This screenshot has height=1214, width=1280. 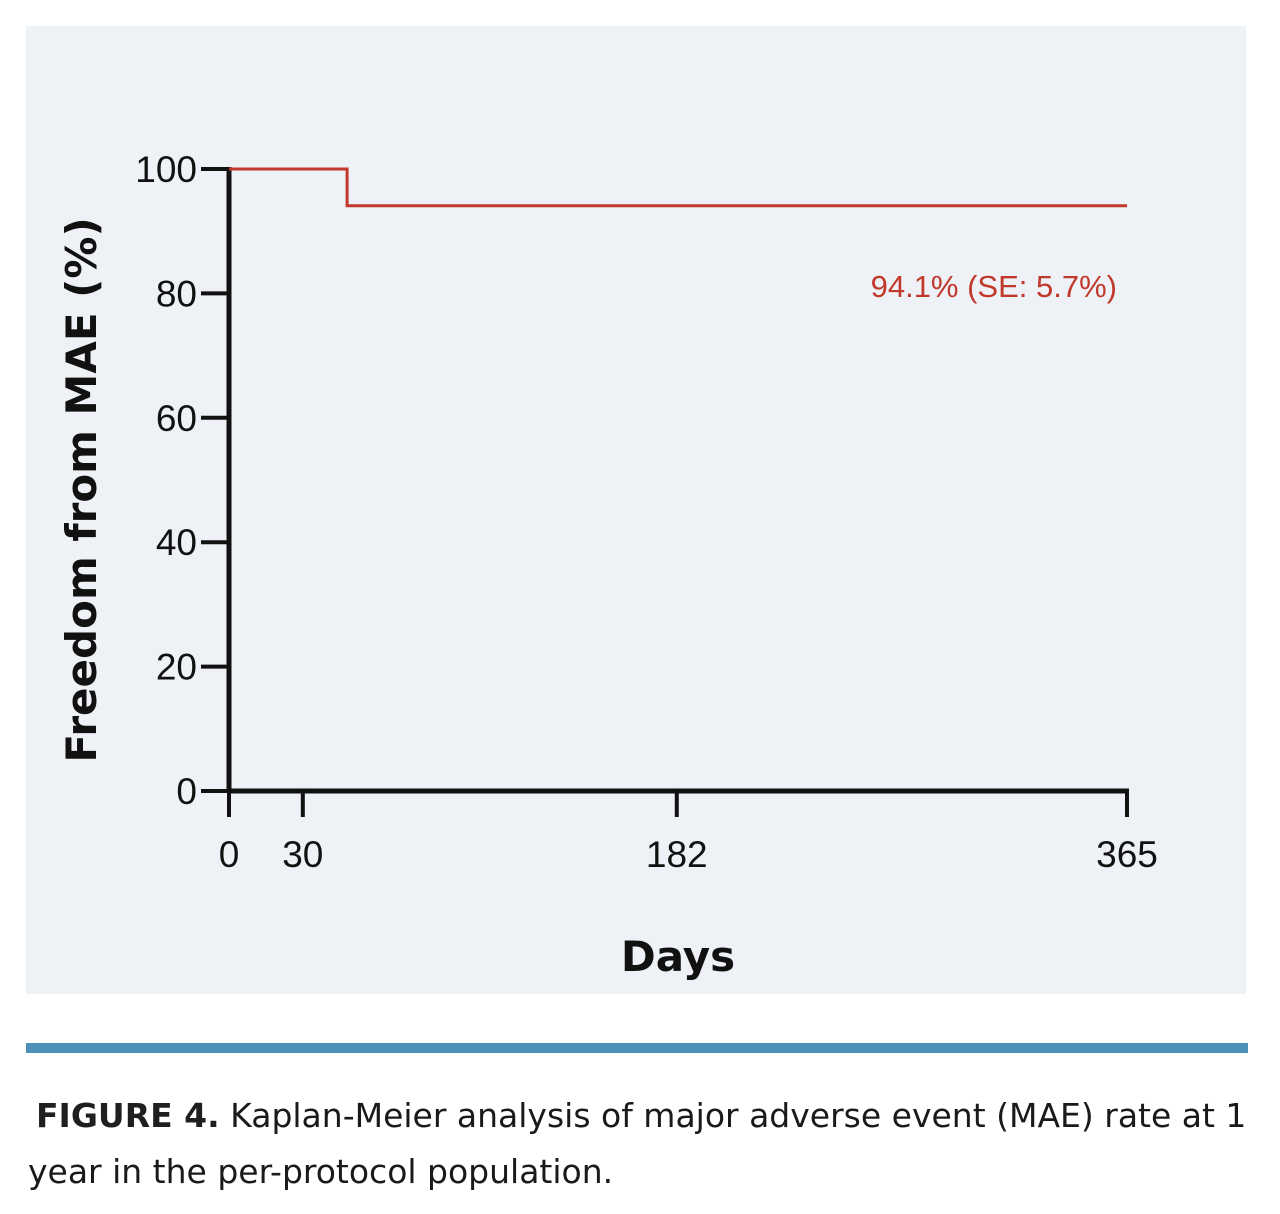 I want to click on x-tick-label-30: 30, so click(x=302, y=854).